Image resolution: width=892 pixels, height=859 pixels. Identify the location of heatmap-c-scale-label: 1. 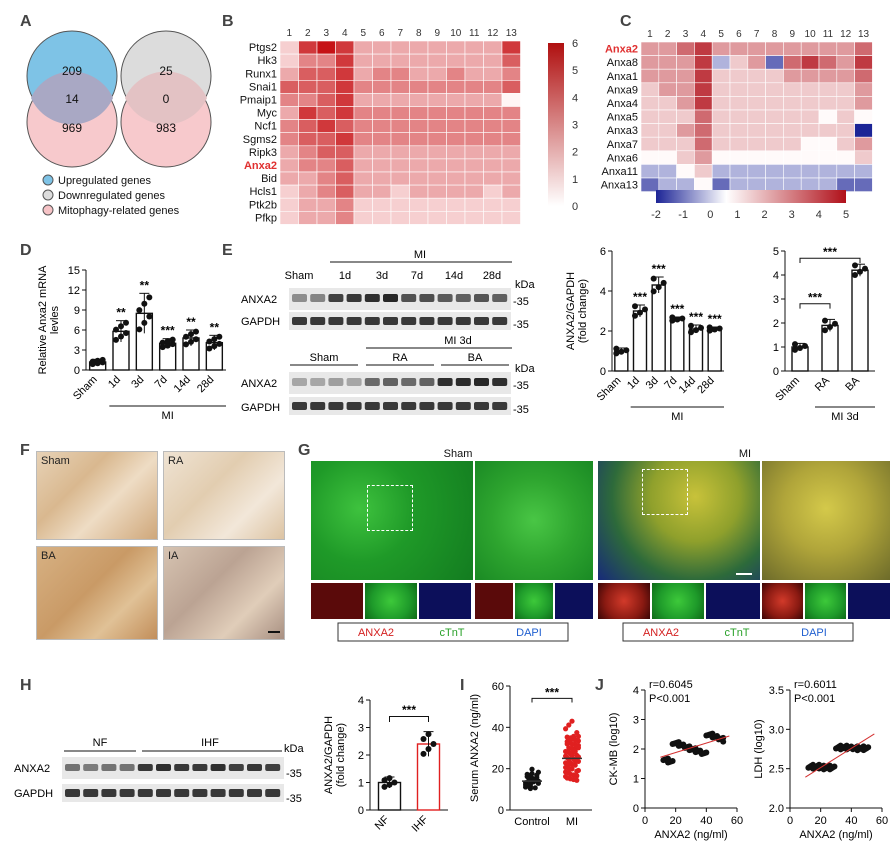
(737, 215).